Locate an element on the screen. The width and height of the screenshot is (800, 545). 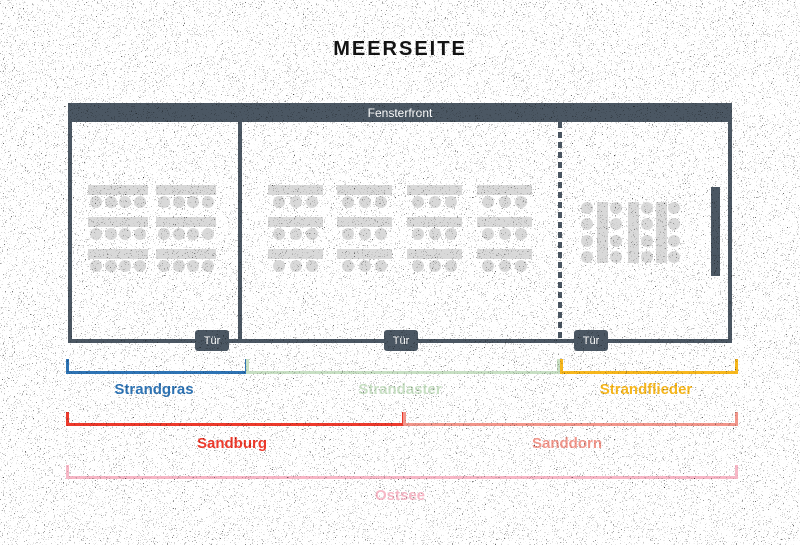
section-label-sandburg: Sandburg is located at coordinates (232, 443).